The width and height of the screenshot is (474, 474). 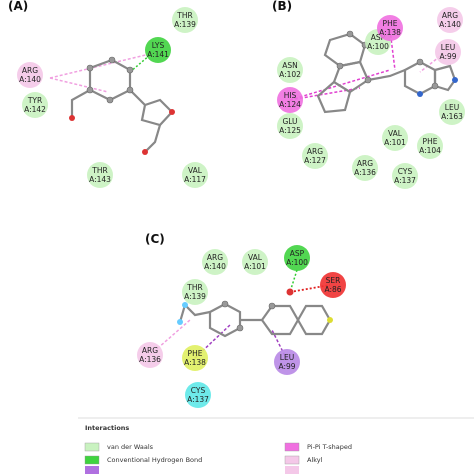 I want to click on residue-name: TYR, so click(x=34, y=100).